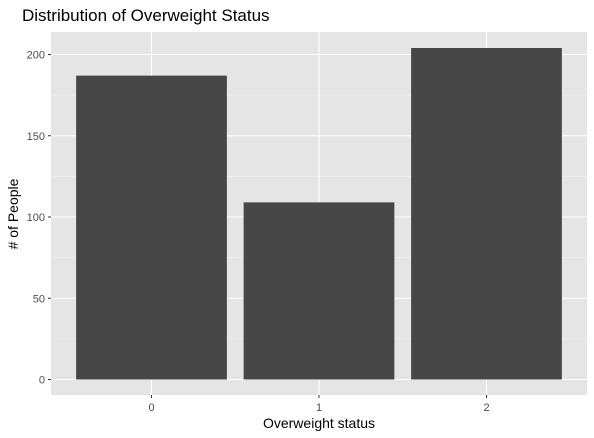 Image resolution: width=594 pixels, height=438 pixels. I want to click on y-tick-label: 150, so click(36, 137).